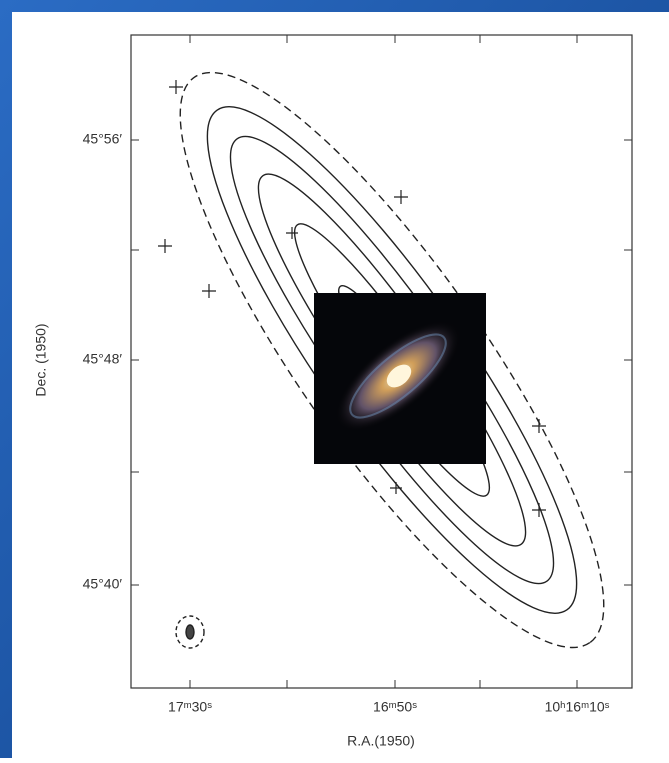 This screenshot has height=763, width=669. I want to click on beam, so click(190, 632).